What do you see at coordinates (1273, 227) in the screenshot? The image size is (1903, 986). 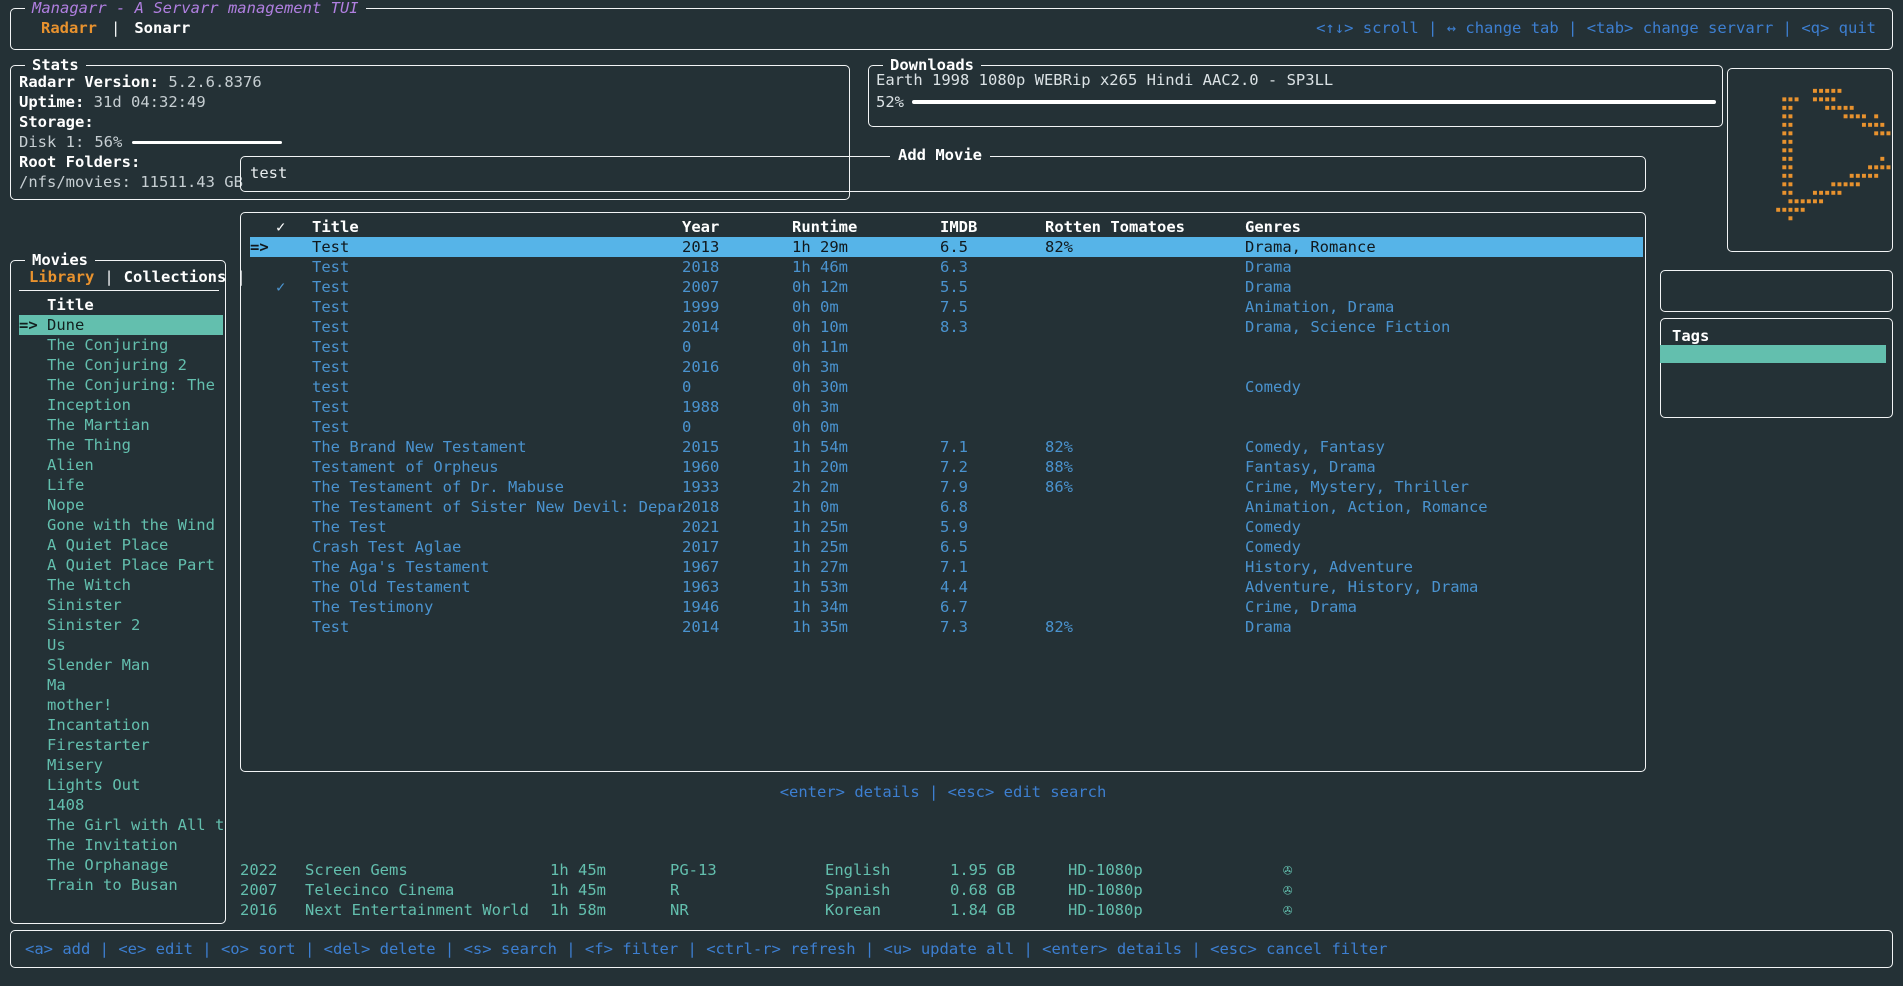 I see `column-header-gen: Genres` at bounding box center [1273, 227].